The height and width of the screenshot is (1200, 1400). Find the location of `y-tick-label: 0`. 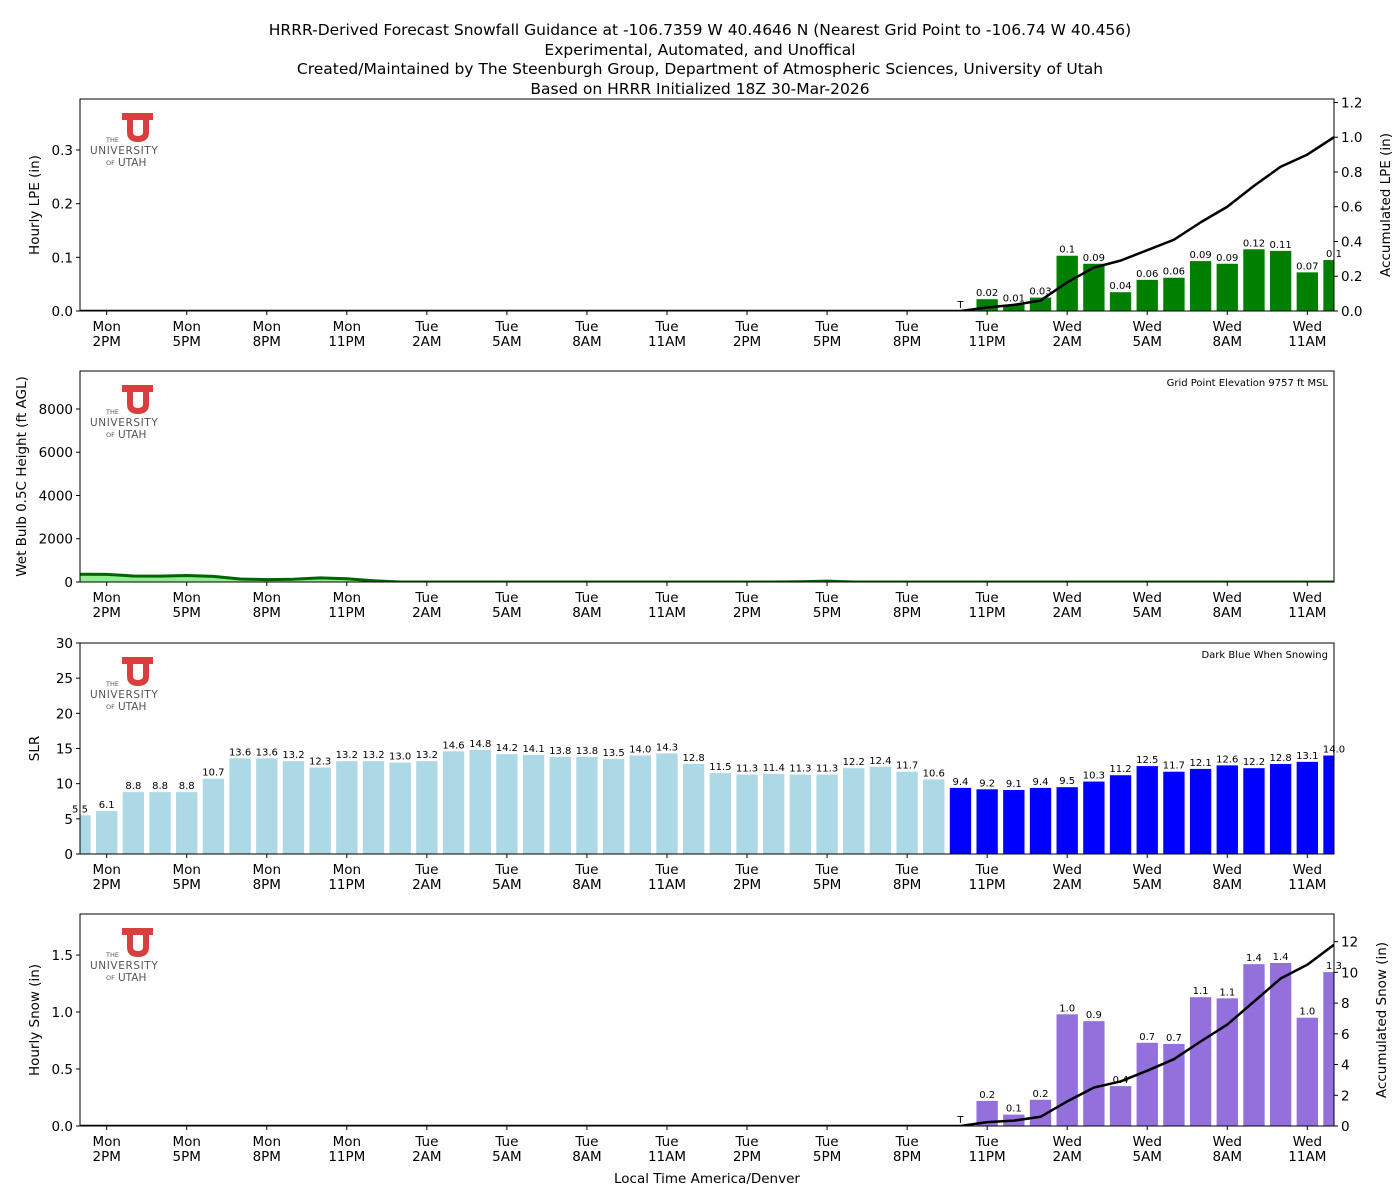

y-tick-label: 0 is located at coordinates (68, 855).